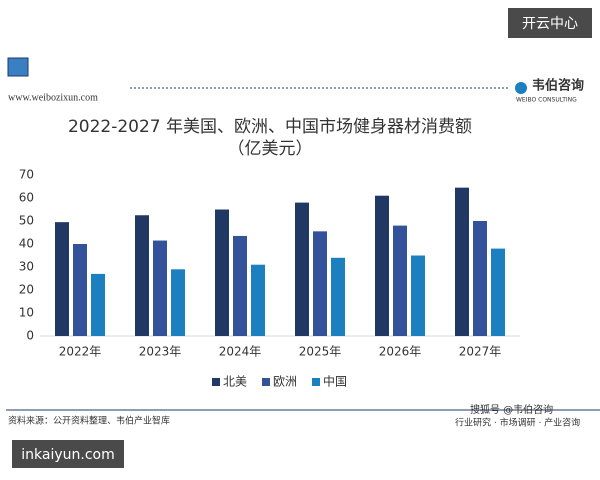 The width and height of the screenshot is (600, 480). What do you see at coordinates (26, 175) in the screenshot?
I see `y-tick-label: 70` at bounding box center [26, 175].